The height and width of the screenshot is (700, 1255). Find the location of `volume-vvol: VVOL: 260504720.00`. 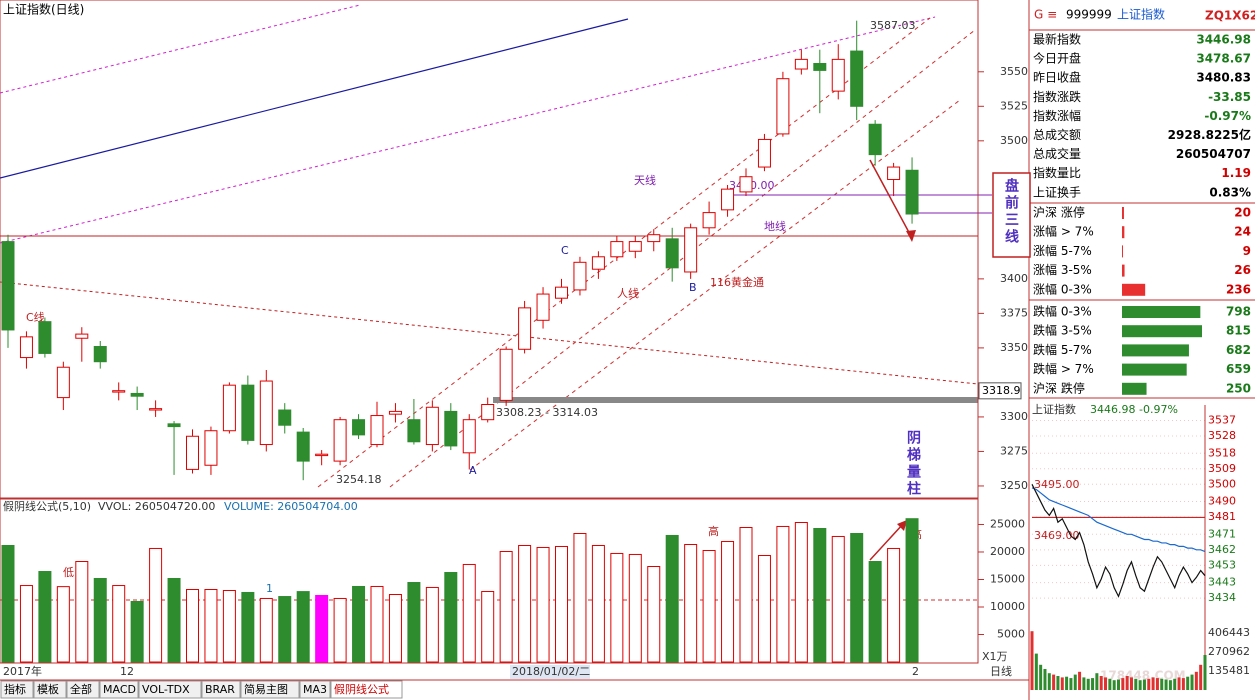

volume-vvol: VVOL: 260504720.00 is located at coordinates (156, 506).